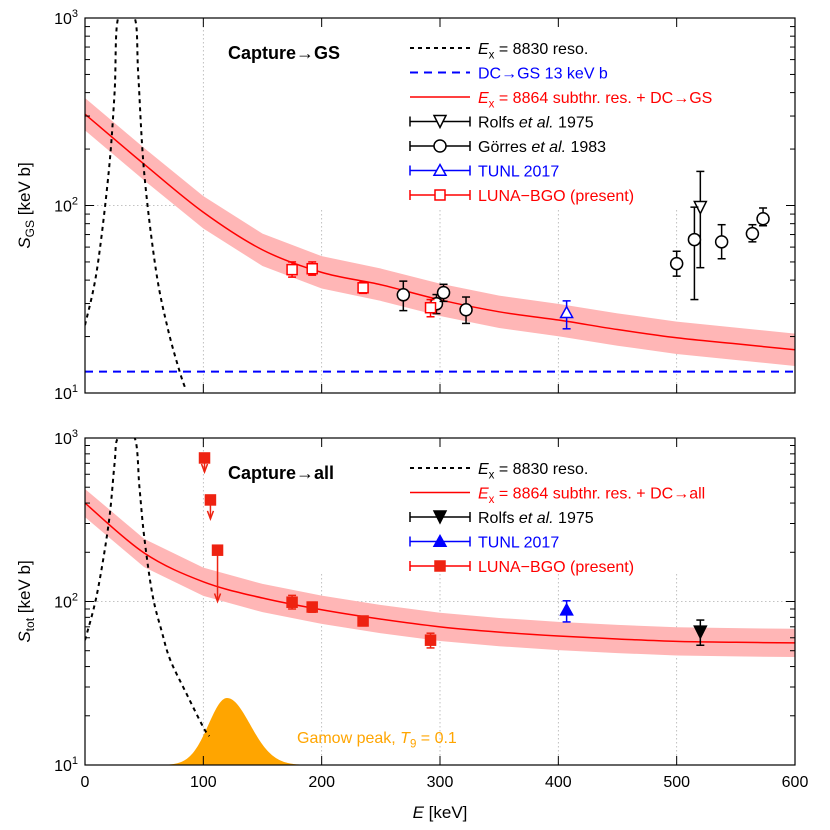 The width and height of the screenshot is (830, 830). Describe the element at coordinates (574, 518) in the screenshot. I see `legend-label-part: 1975` at that location.